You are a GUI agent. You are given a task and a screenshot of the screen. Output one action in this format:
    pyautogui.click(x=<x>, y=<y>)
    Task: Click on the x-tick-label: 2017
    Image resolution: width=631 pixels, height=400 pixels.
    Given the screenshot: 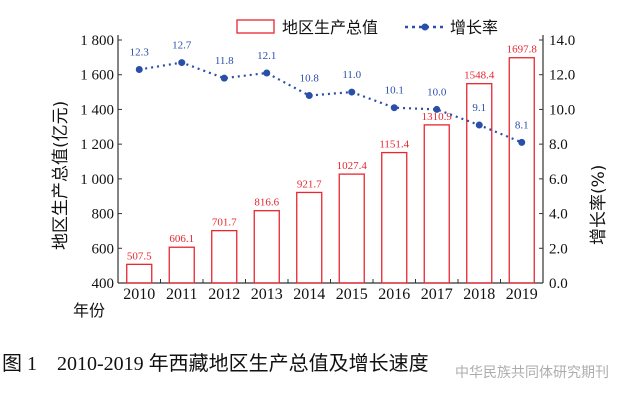 What is the action you would take?
    pyautogui.click(x=437, y=294)
    